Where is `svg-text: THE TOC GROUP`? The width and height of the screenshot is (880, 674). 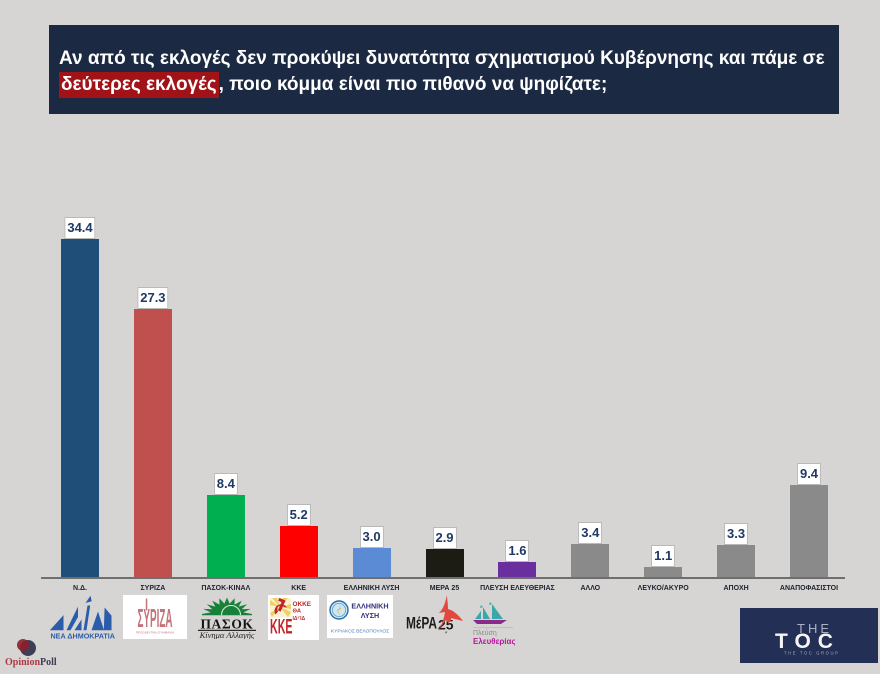 svg-text: THE TOC GROUP is located at coordinates (812, 653).